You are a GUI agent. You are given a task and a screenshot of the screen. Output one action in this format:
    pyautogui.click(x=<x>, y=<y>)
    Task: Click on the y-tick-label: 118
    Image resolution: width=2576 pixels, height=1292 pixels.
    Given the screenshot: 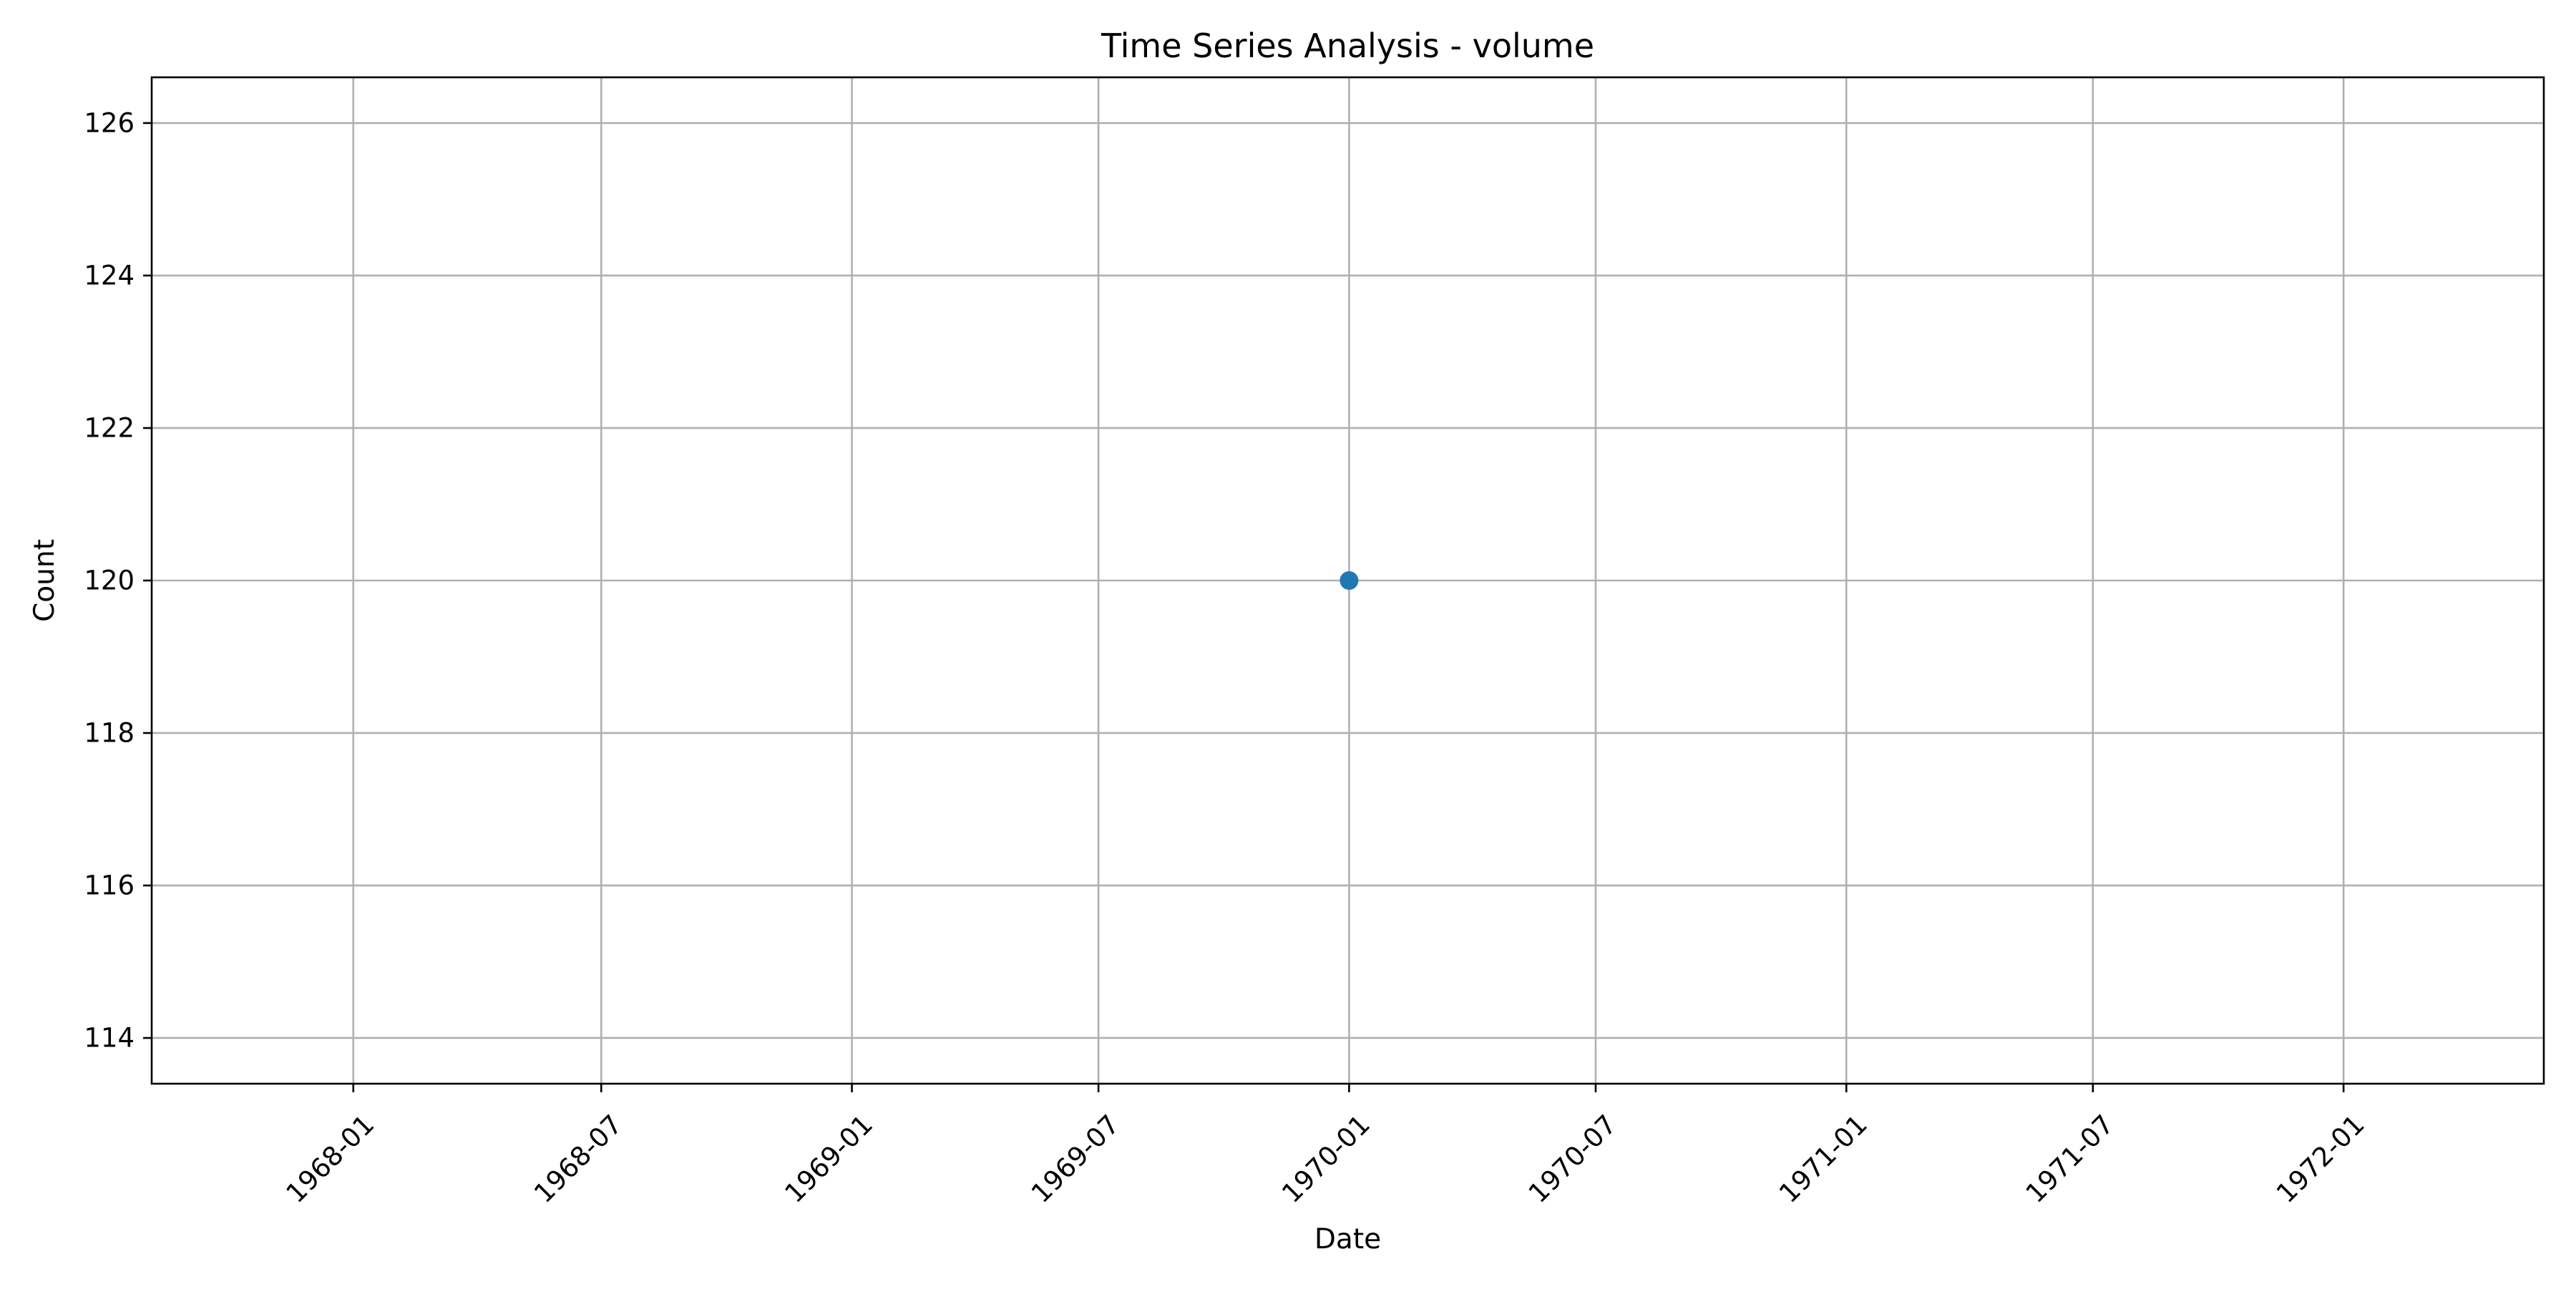 What is the action you would take?
    pyautogui.click(x=109, y=733)
    